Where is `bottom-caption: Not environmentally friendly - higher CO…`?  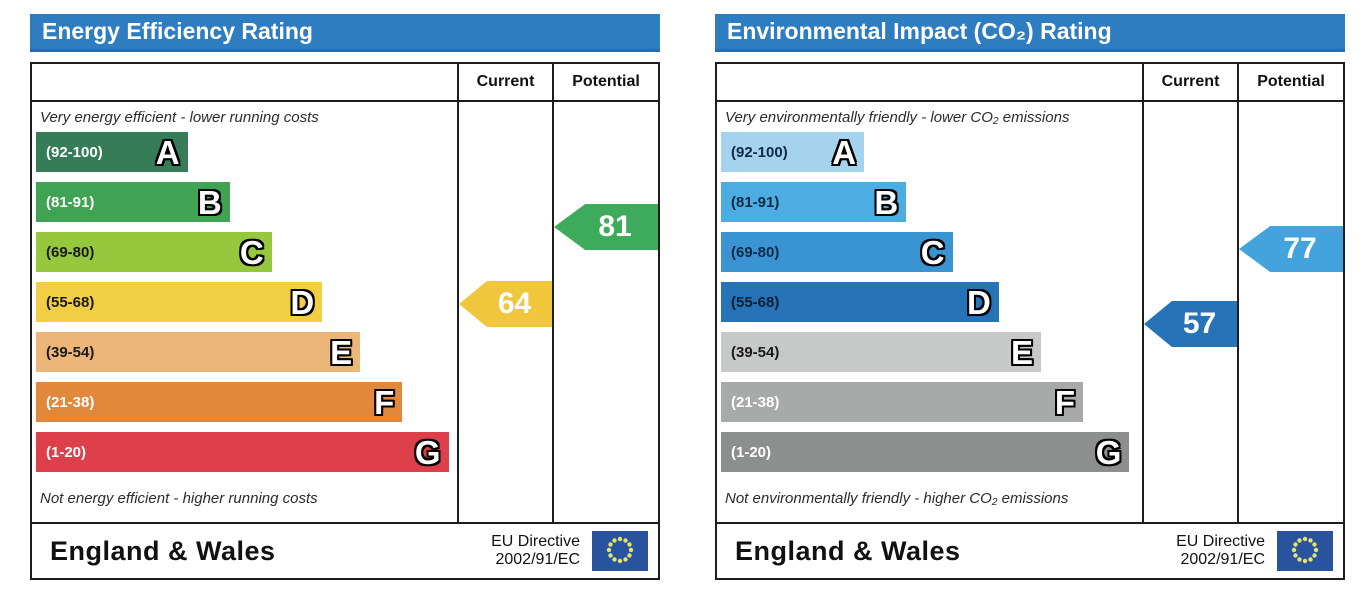
bottom-caption: Not environmentally friendly - higher CO… is located at coordinates (897, 498).